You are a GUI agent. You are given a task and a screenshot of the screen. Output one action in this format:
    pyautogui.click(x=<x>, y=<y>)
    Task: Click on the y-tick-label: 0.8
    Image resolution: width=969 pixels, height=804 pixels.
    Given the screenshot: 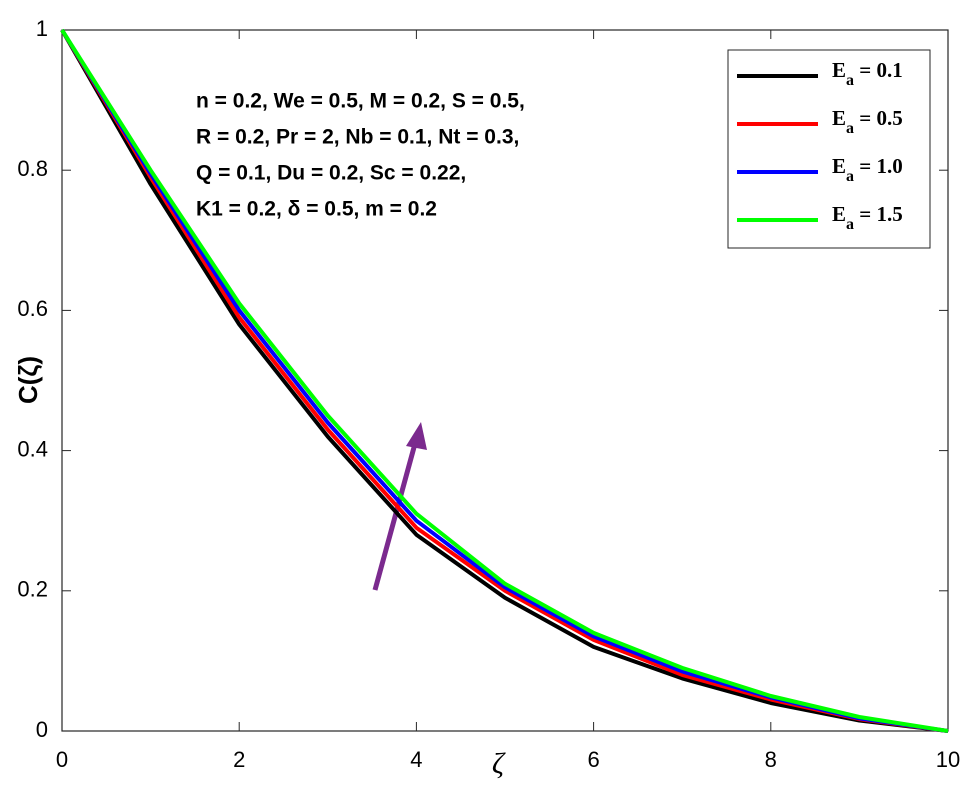 What is the action you would take?
    pyautogui.click(x=32, y=168)
    